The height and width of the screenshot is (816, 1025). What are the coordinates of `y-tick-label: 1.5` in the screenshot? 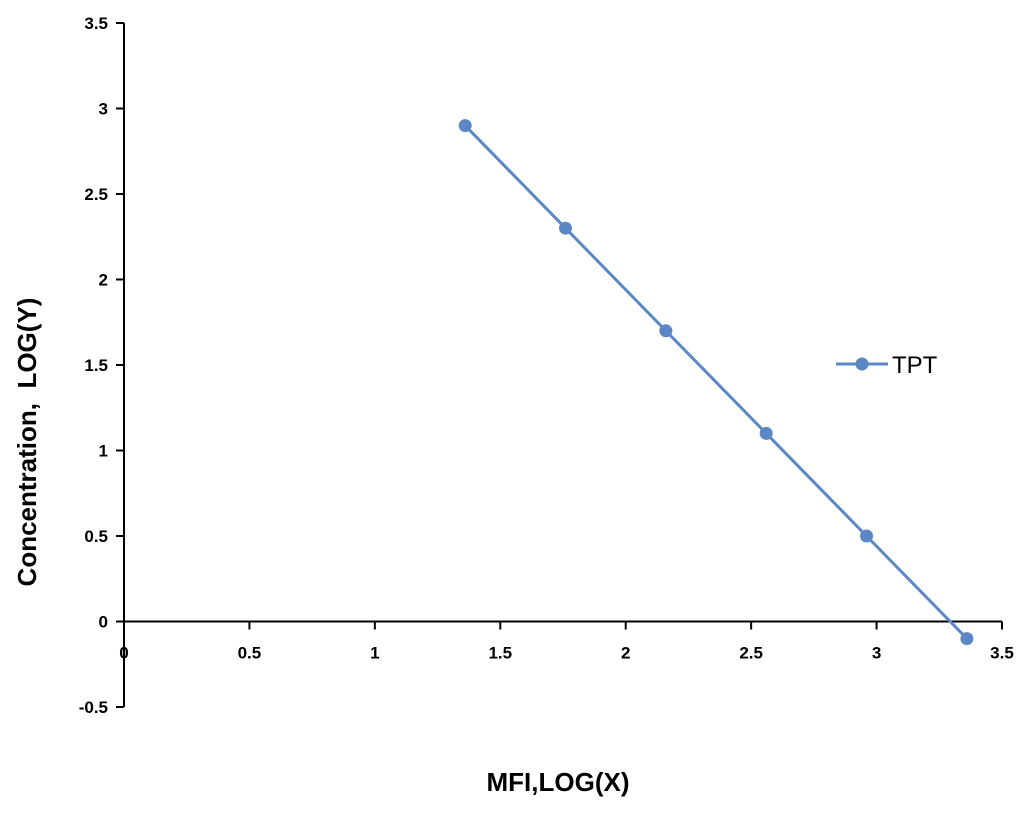 It's located at (96, 365).